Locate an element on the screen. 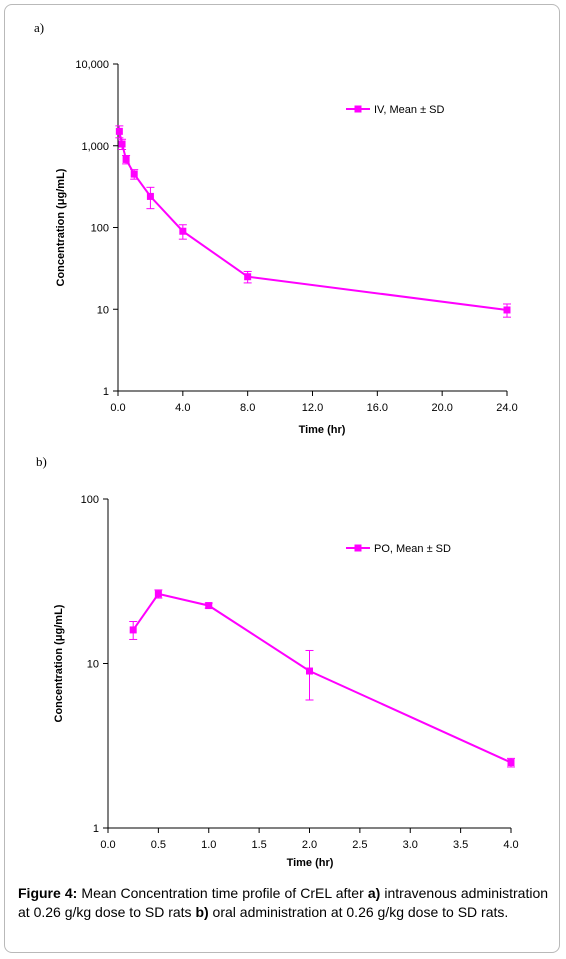 The height and width of the screenshot is (959, 566). chart-b-legend-marker is located at coordinates (358, 548).